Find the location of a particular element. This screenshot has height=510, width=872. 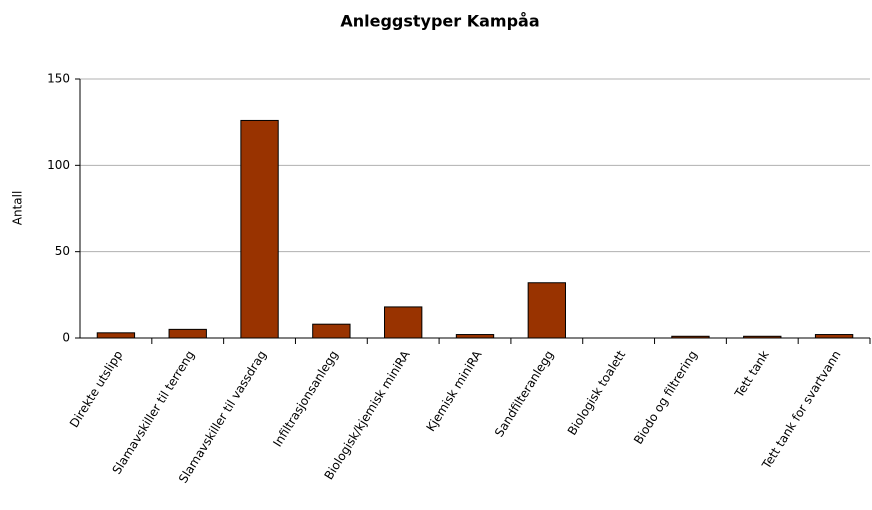

x-tick-label: Infiltrasjonsanlegg is located at coordinates (305, 398).